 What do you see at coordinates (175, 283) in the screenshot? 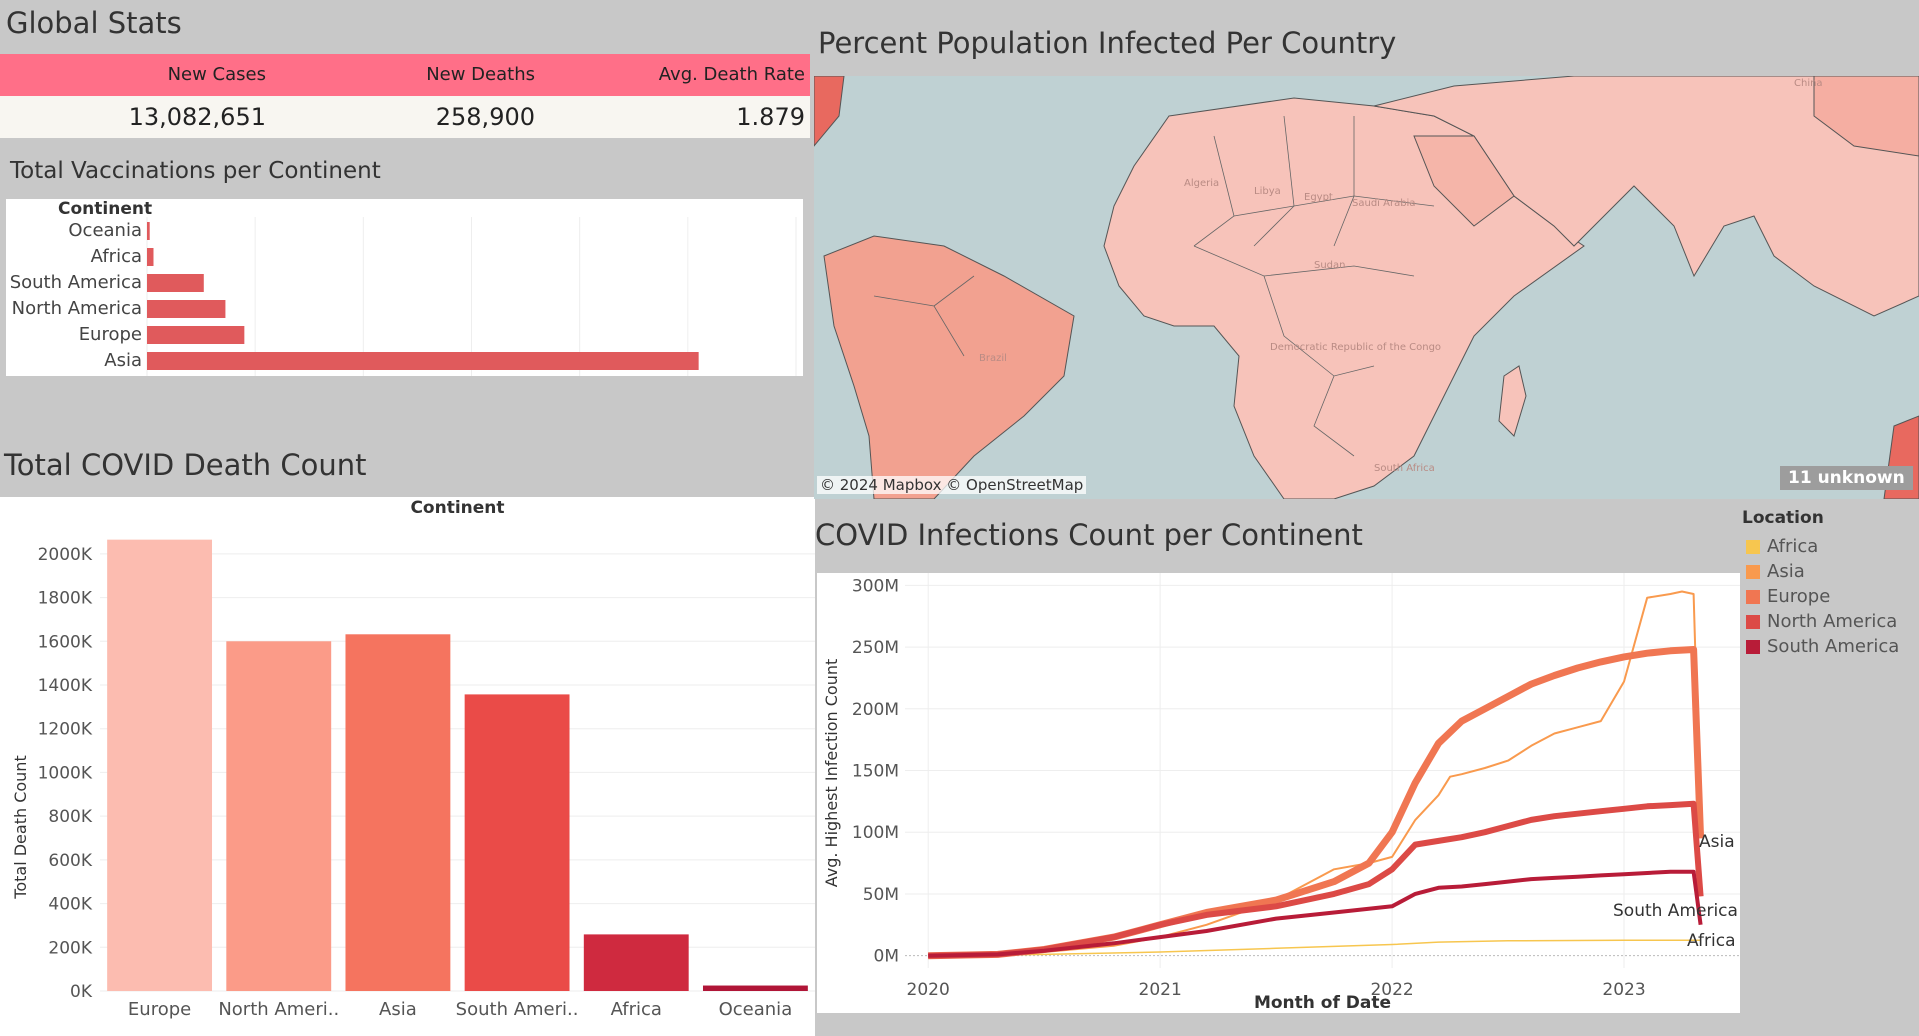
I see `vacc-bar-south-america` at bounding box center [175, 283].